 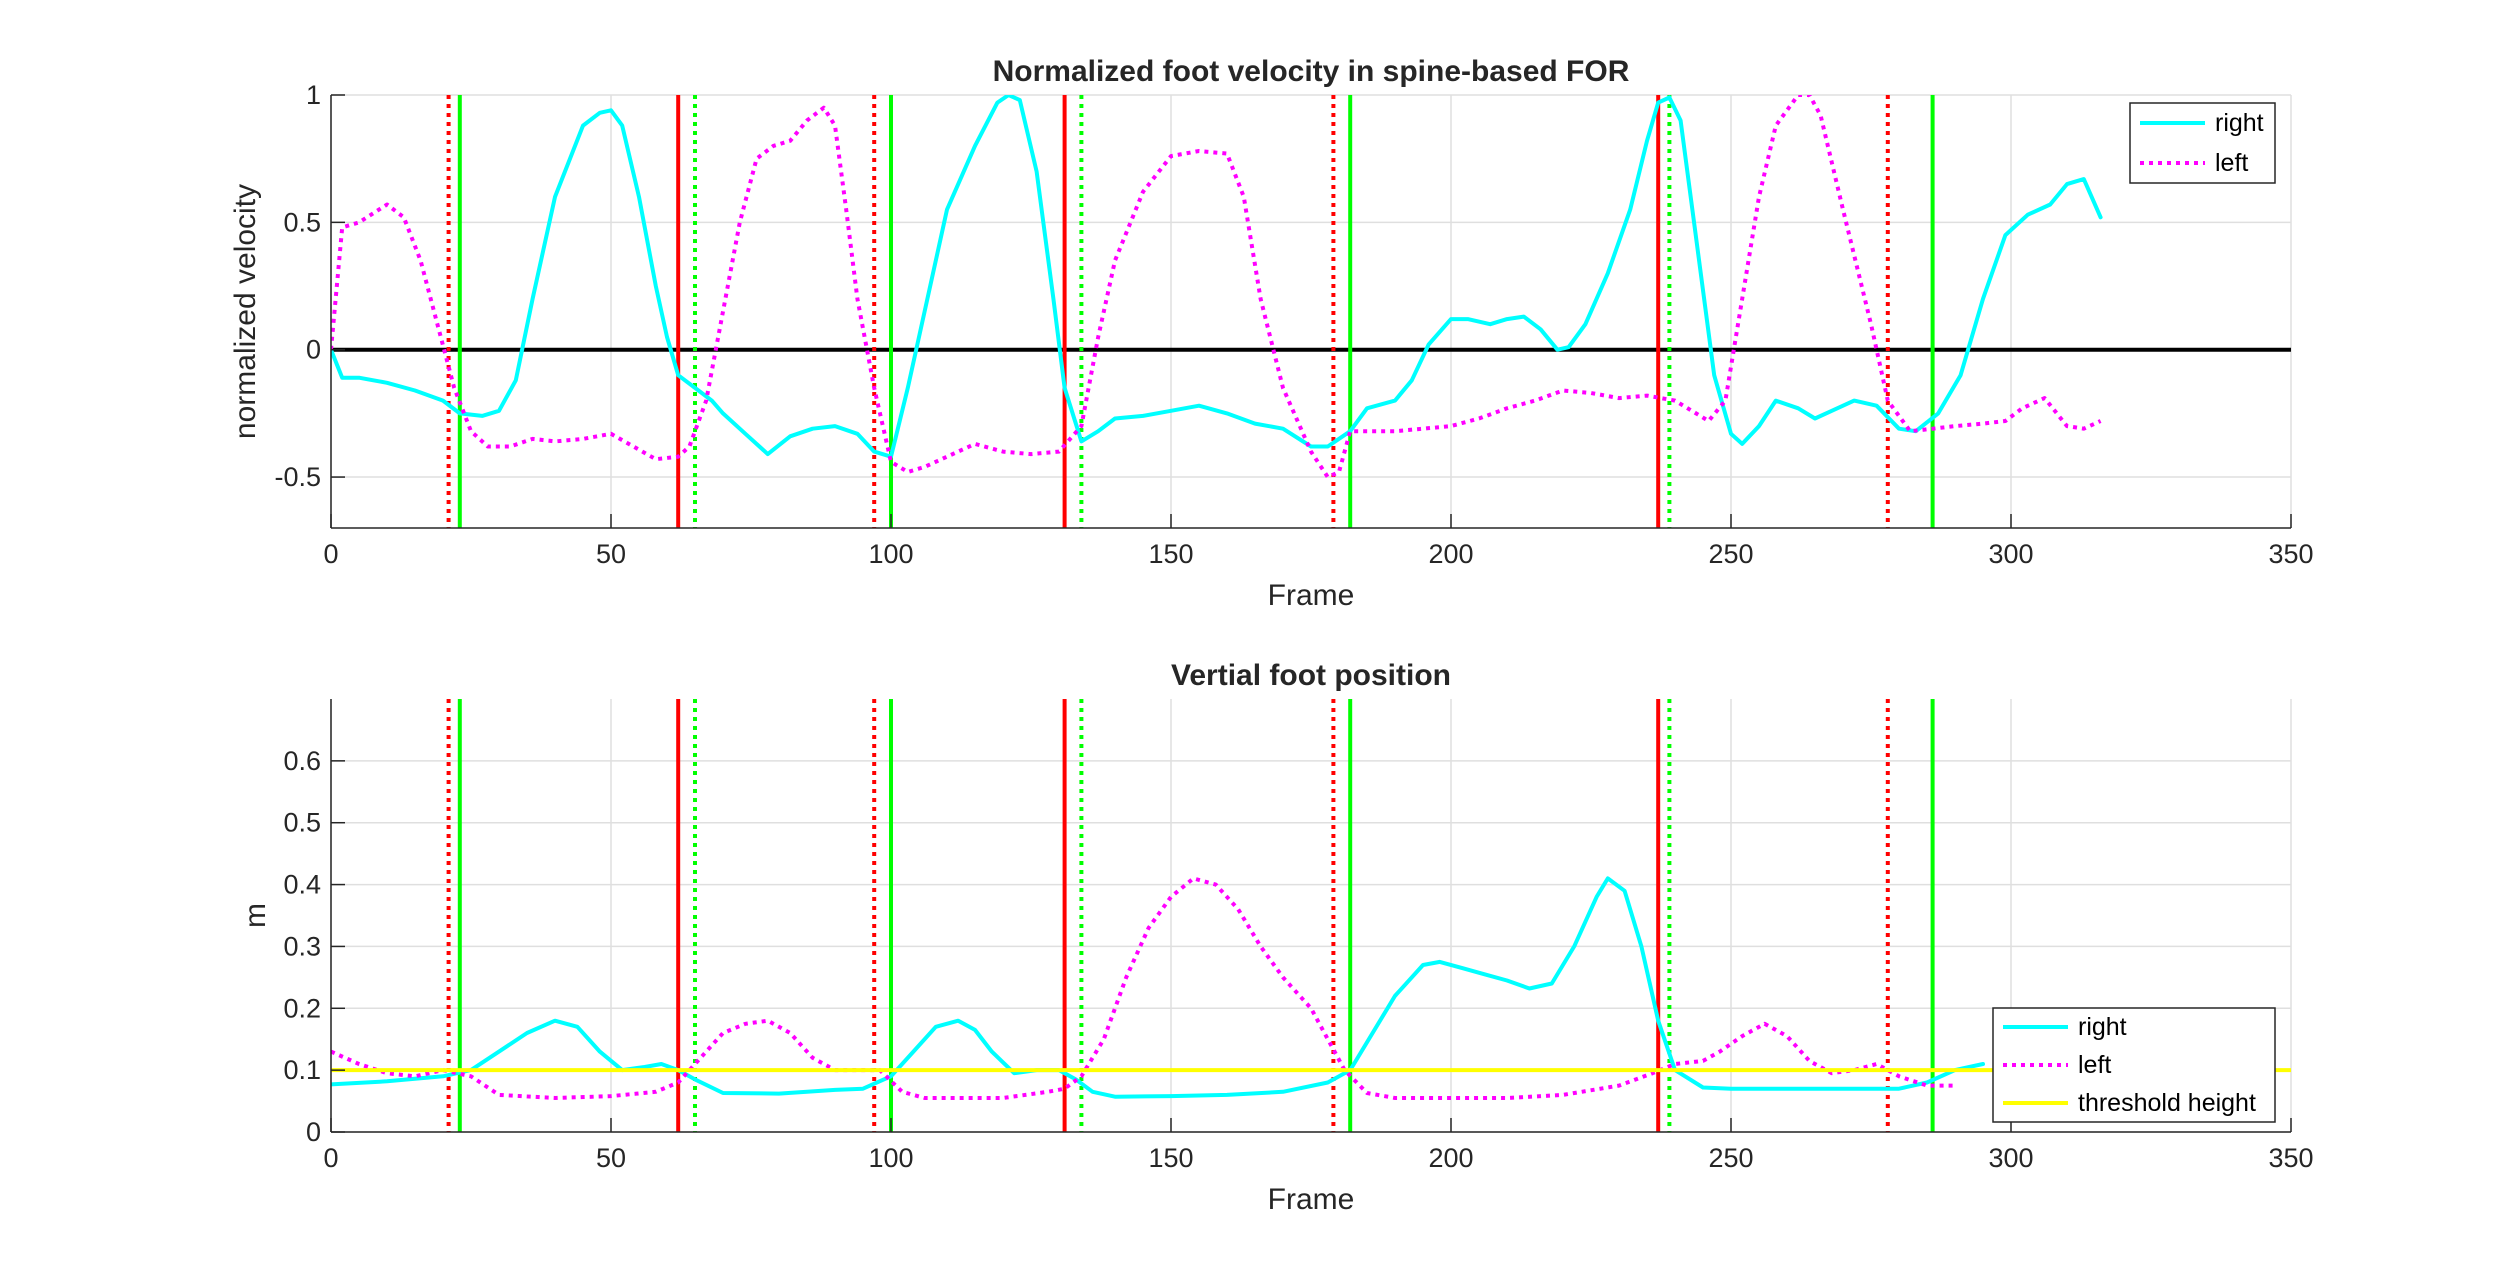 I want to click on position-y-tick-label: 0.4, so click(x=302, y=885).